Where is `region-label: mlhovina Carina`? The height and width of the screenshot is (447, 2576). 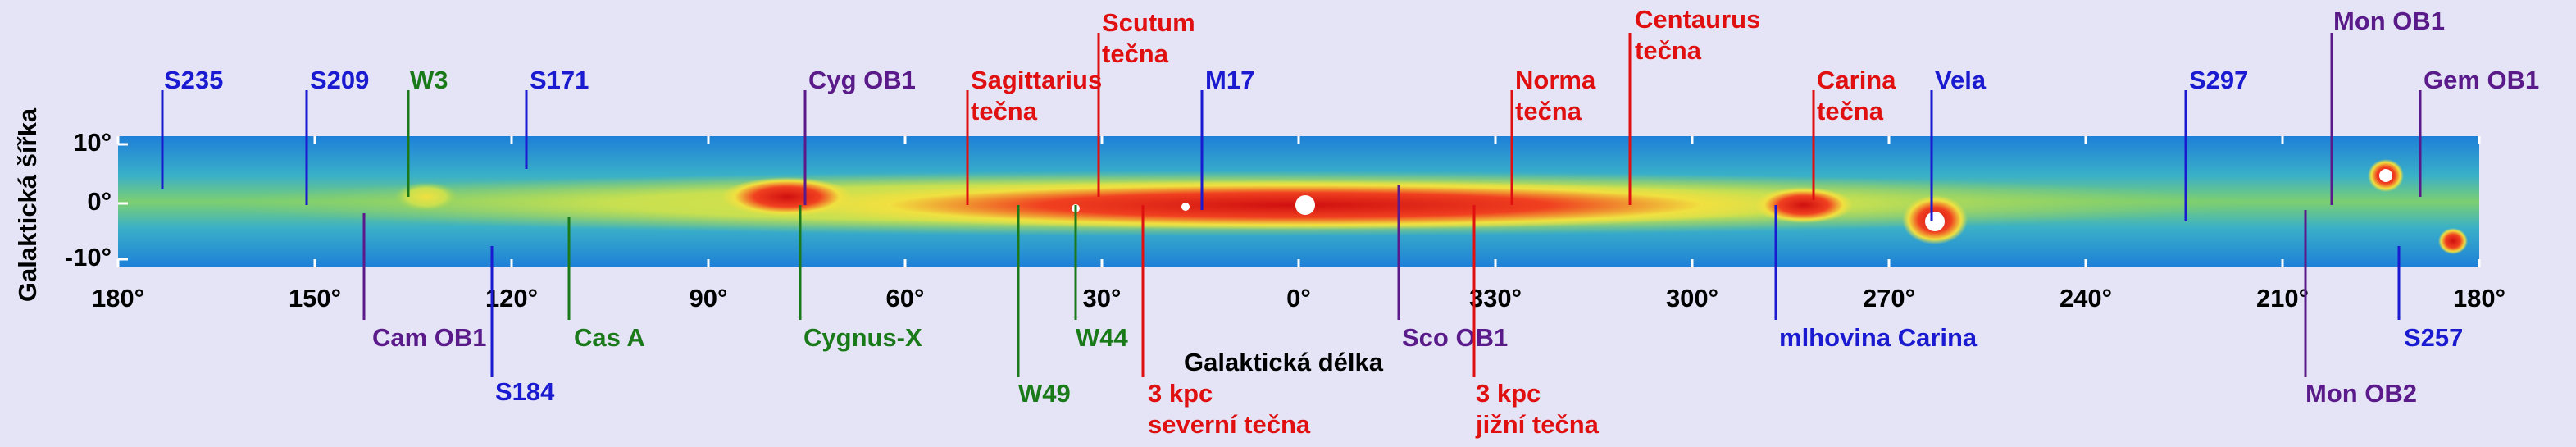 region-label: mlhovina Carina is located at coordinates (1879, 337).